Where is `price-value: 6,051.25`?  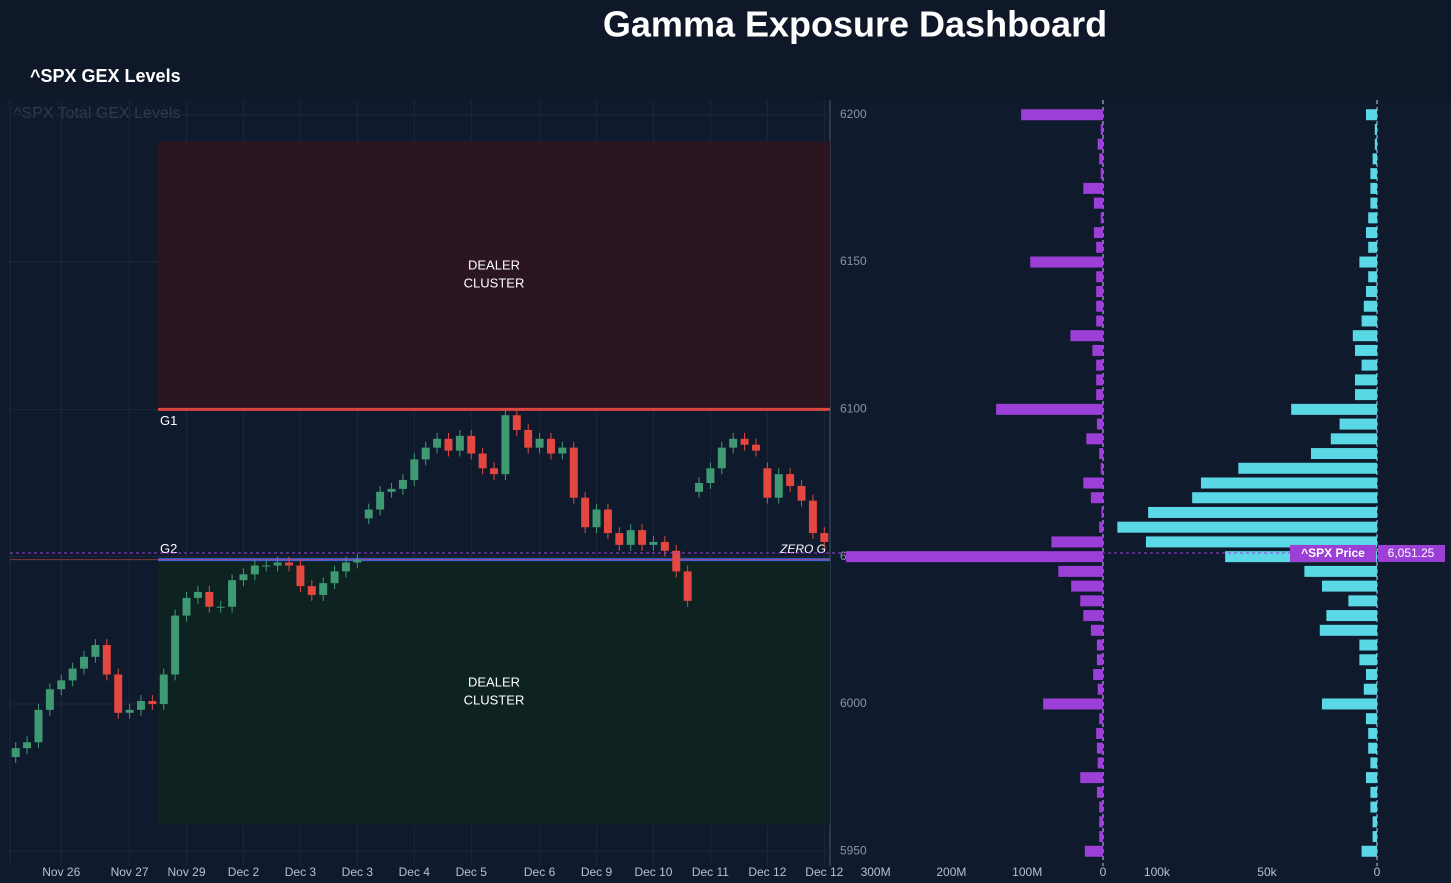 price-value: 6,051.25 is located at coordinates (1411, 553).